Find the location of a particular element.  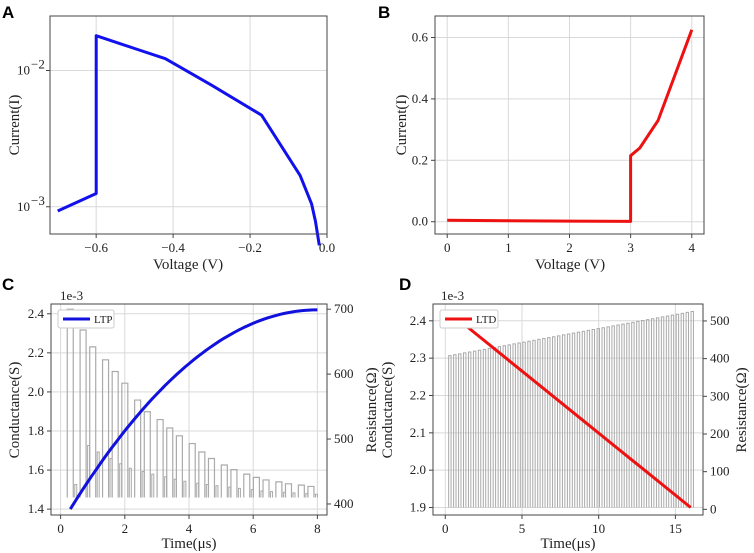

y-tick-label: 0.2 is located at coordinates (420, 159).